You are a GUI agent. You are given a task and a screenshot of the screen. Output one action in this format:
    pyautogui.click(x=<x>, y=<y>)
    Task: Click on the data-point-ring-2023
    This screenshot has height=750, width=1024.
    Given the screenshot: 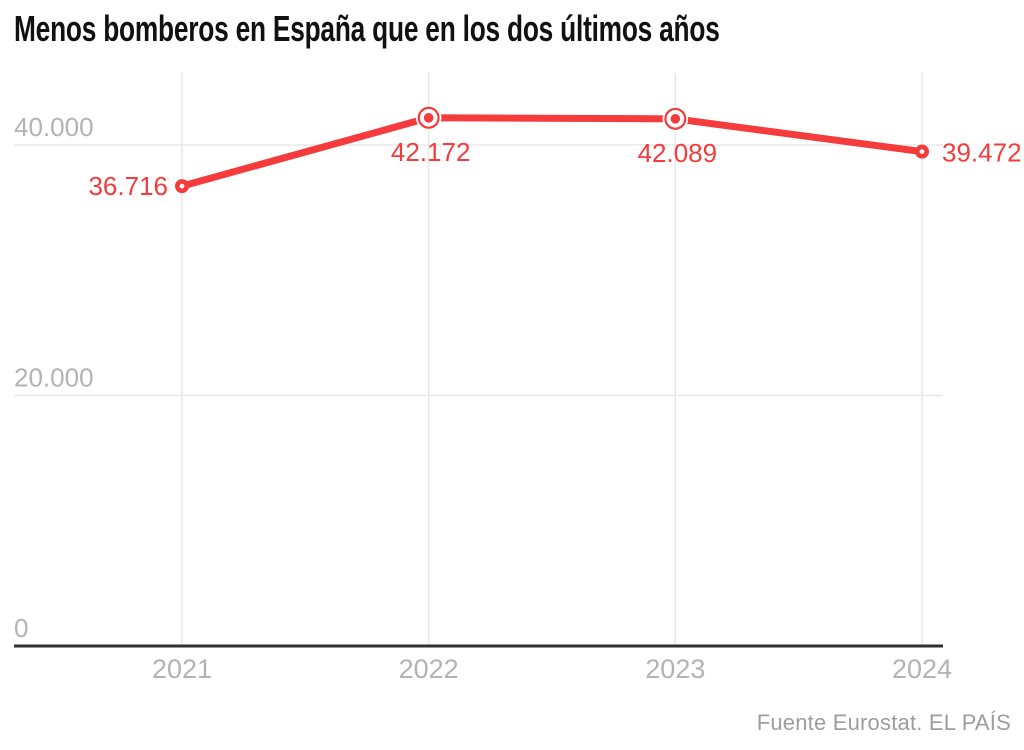 What is the action you would take?
    pyautogui.click(x=675, y=118)
    